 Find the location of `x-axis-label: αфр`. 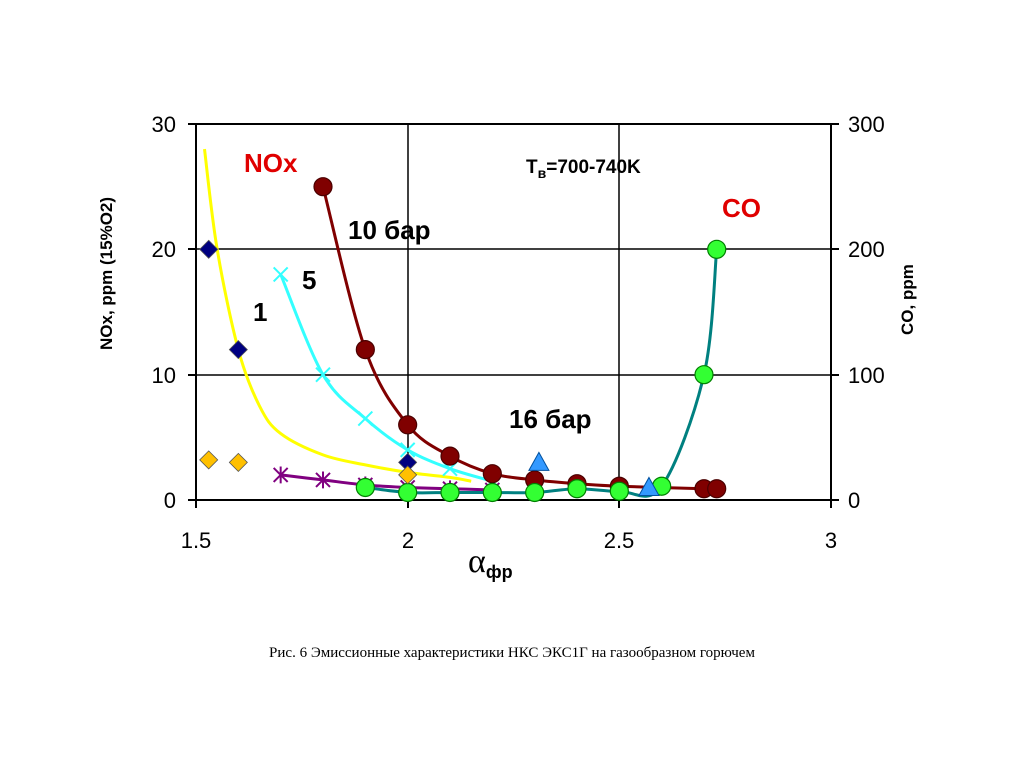

x-axis-label: αфр is located at coordinates (490, 562).